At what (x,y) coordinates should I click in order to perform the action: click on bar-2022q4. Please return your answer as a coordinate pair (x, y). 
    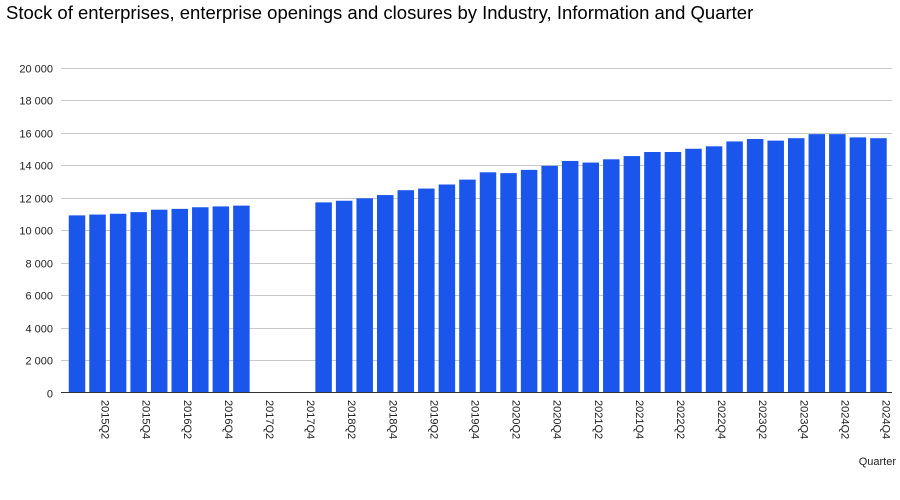
    Looking at the image, I should click on (714, 269).